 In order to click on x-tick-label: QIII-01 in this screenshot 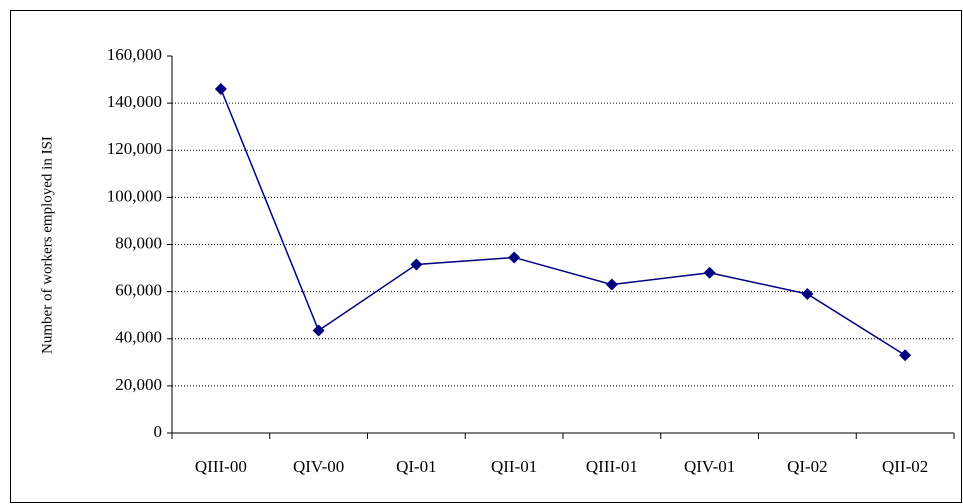, I will do `click(612, 466)`.